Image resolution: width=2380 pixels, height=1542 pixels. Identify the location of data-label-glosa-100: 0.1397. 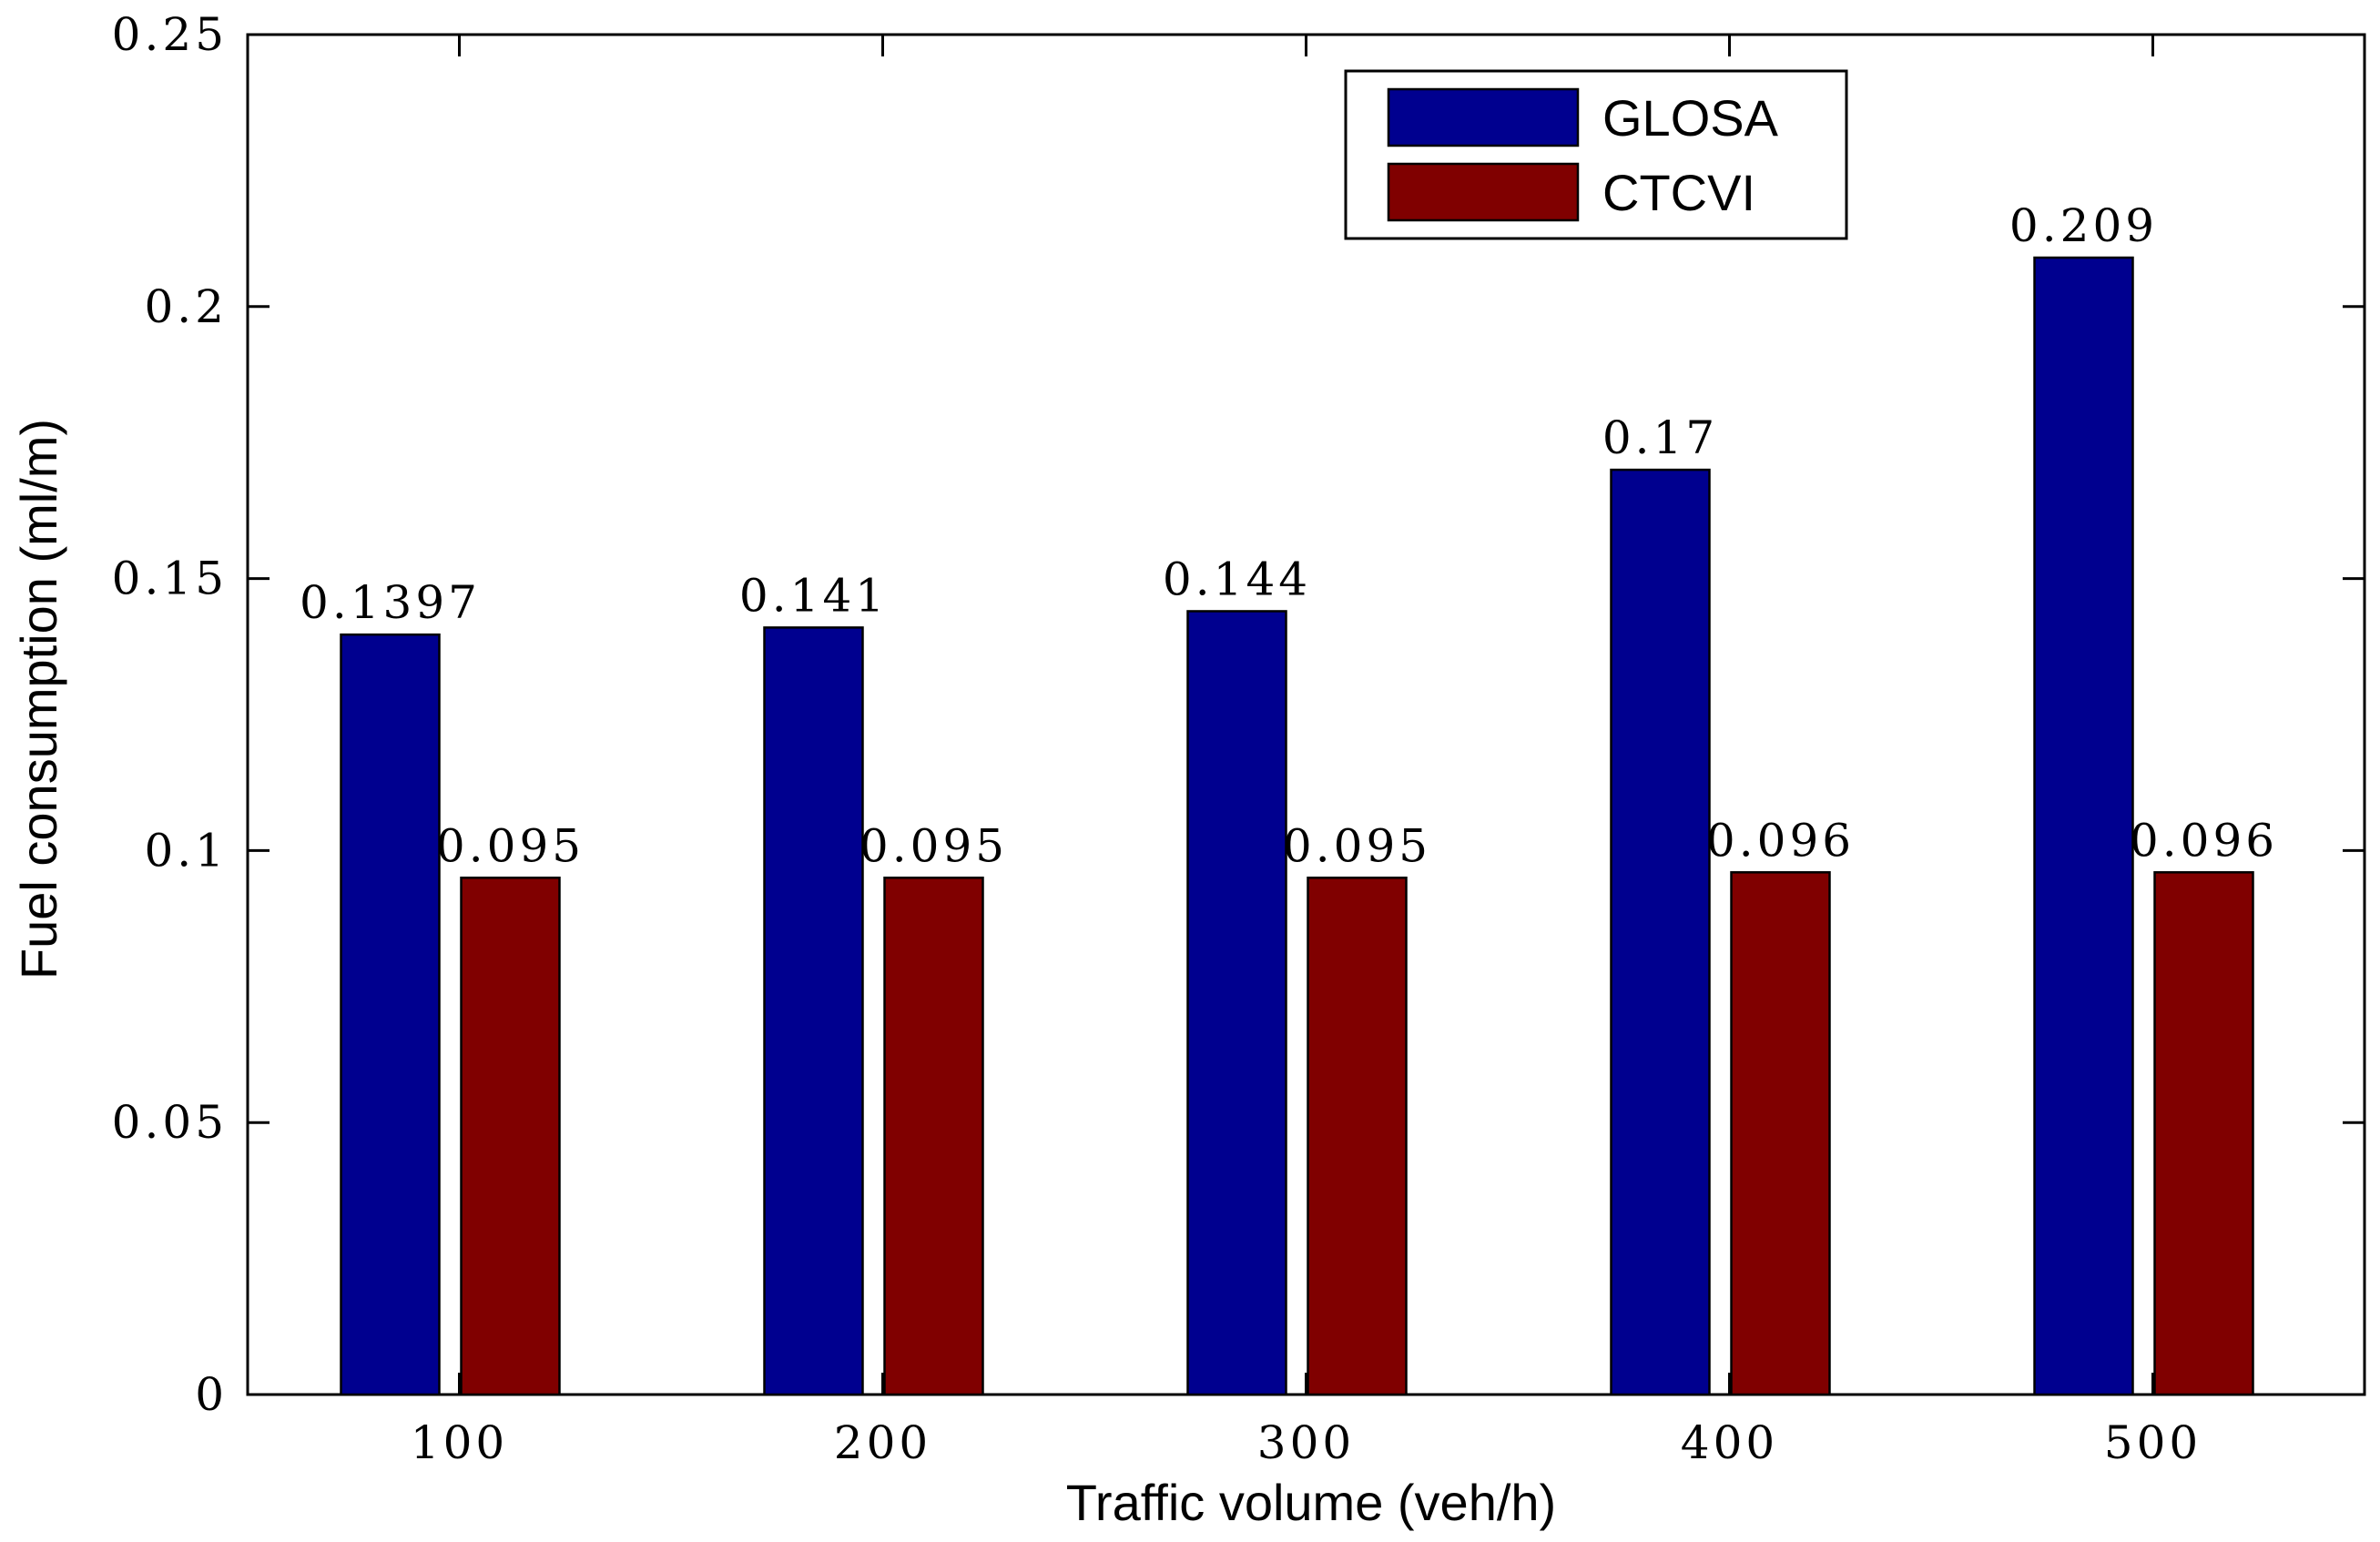
(390, 602).